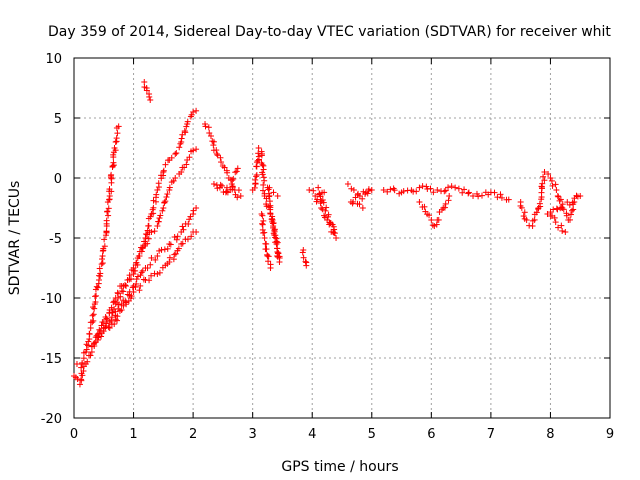  Describe the element at coordinates (339, 467) in the screenshot. I see `x-axis-label: GPS time / hours` at that location.